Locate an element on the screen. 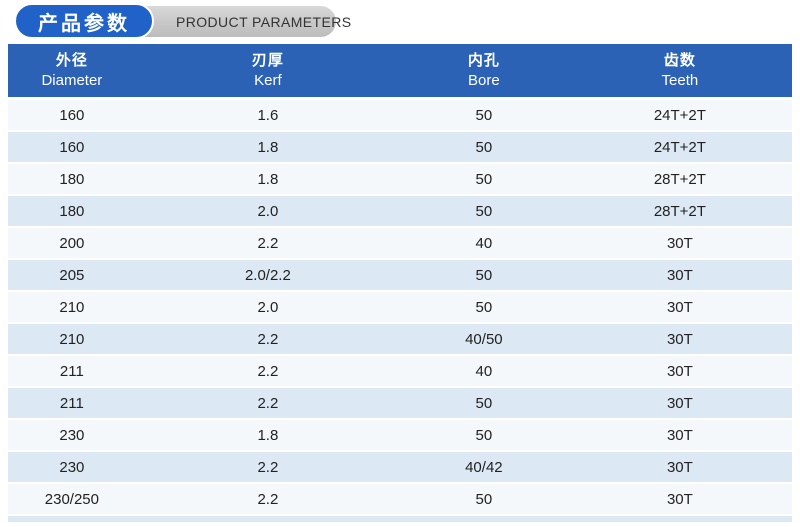 This screenshot has width=800, height=527. table-row: 180 1.8 50 28T+2T is located at coordinates (400, 179).